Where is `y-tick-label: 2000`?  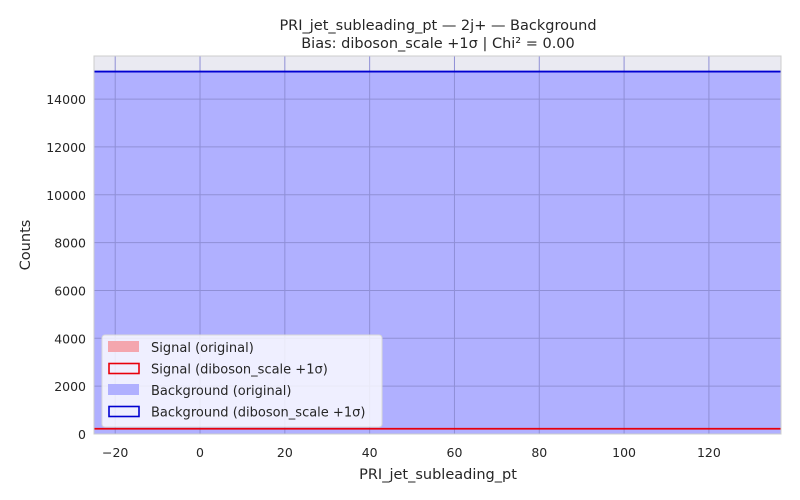 y-tick-label: 2000 is located at coordinates (70, 386).